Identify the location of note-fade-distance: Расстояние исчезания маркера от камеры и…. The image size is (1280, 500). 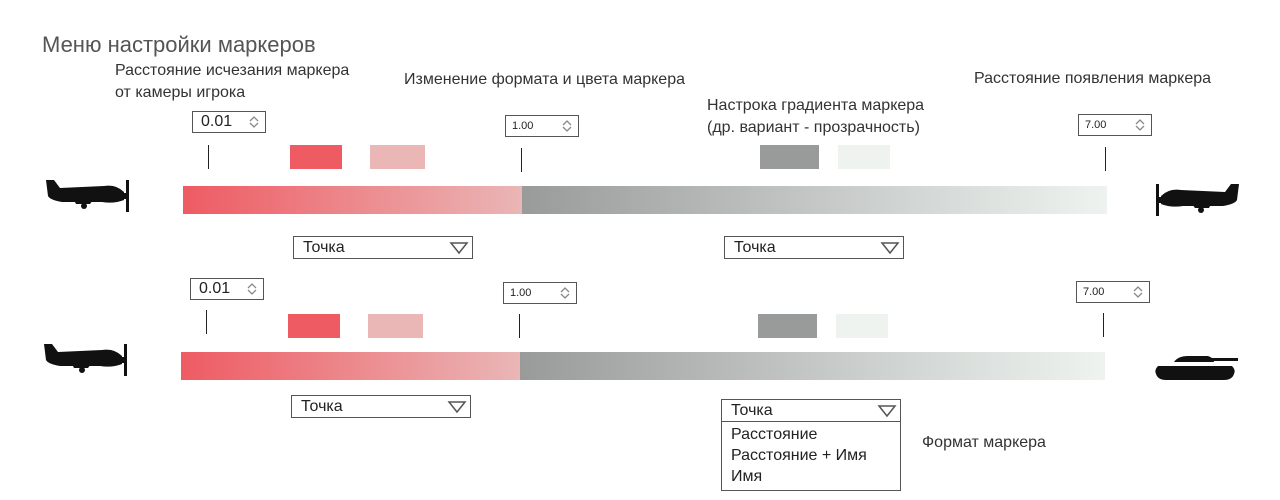
(232, 82).